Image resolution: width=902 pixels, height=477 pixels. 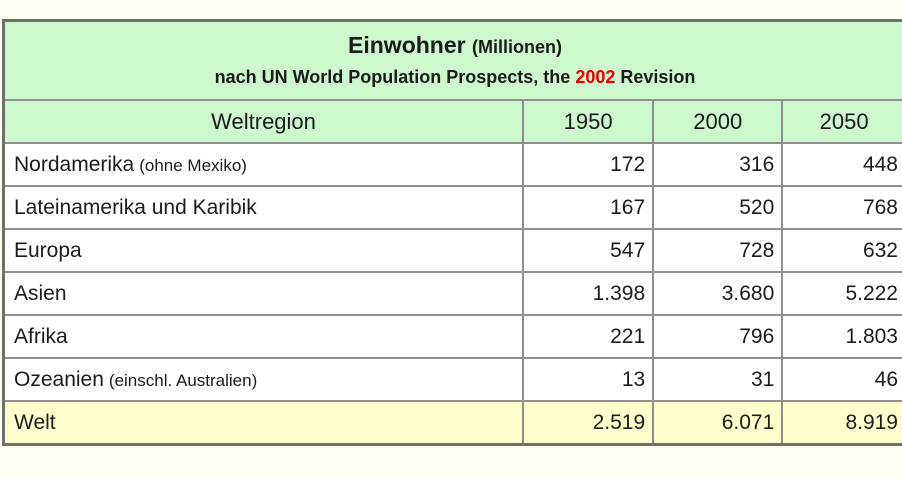 I want to click on value-2050: 46, so click(x=842, y=379).